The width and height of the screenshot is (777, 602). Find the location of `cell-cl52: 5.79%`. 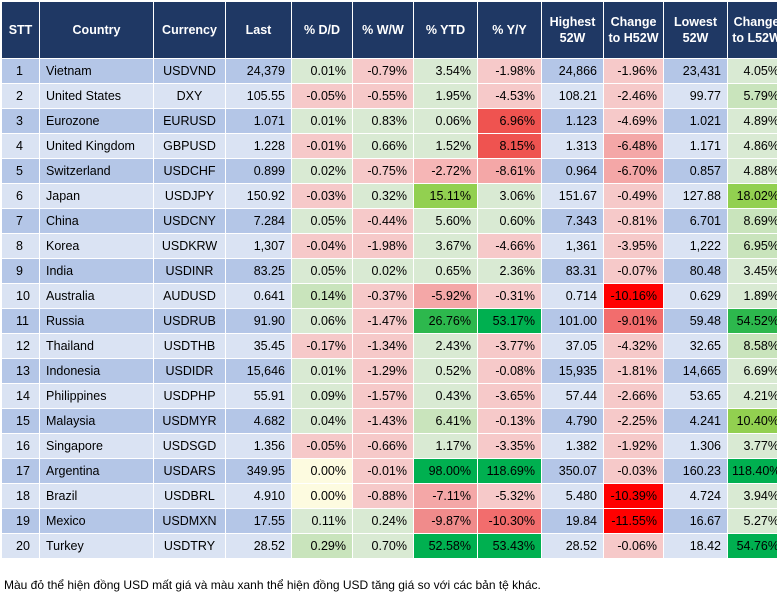

cell-cl52: 5.79% is located at coordinates (752, 96).